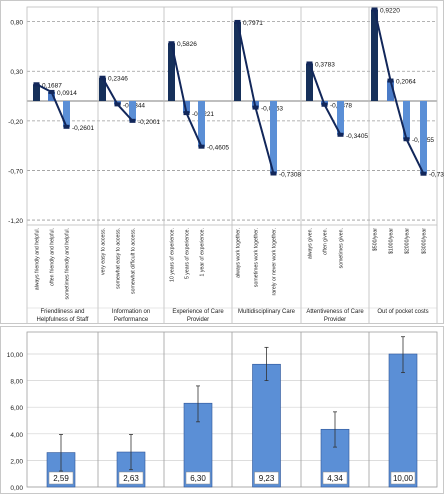 The width and height of the screenshot is (444, 494). Describe the element at coordinates (326, 241) in the screenshot. I see `x-tick-label: often given.` at that location.